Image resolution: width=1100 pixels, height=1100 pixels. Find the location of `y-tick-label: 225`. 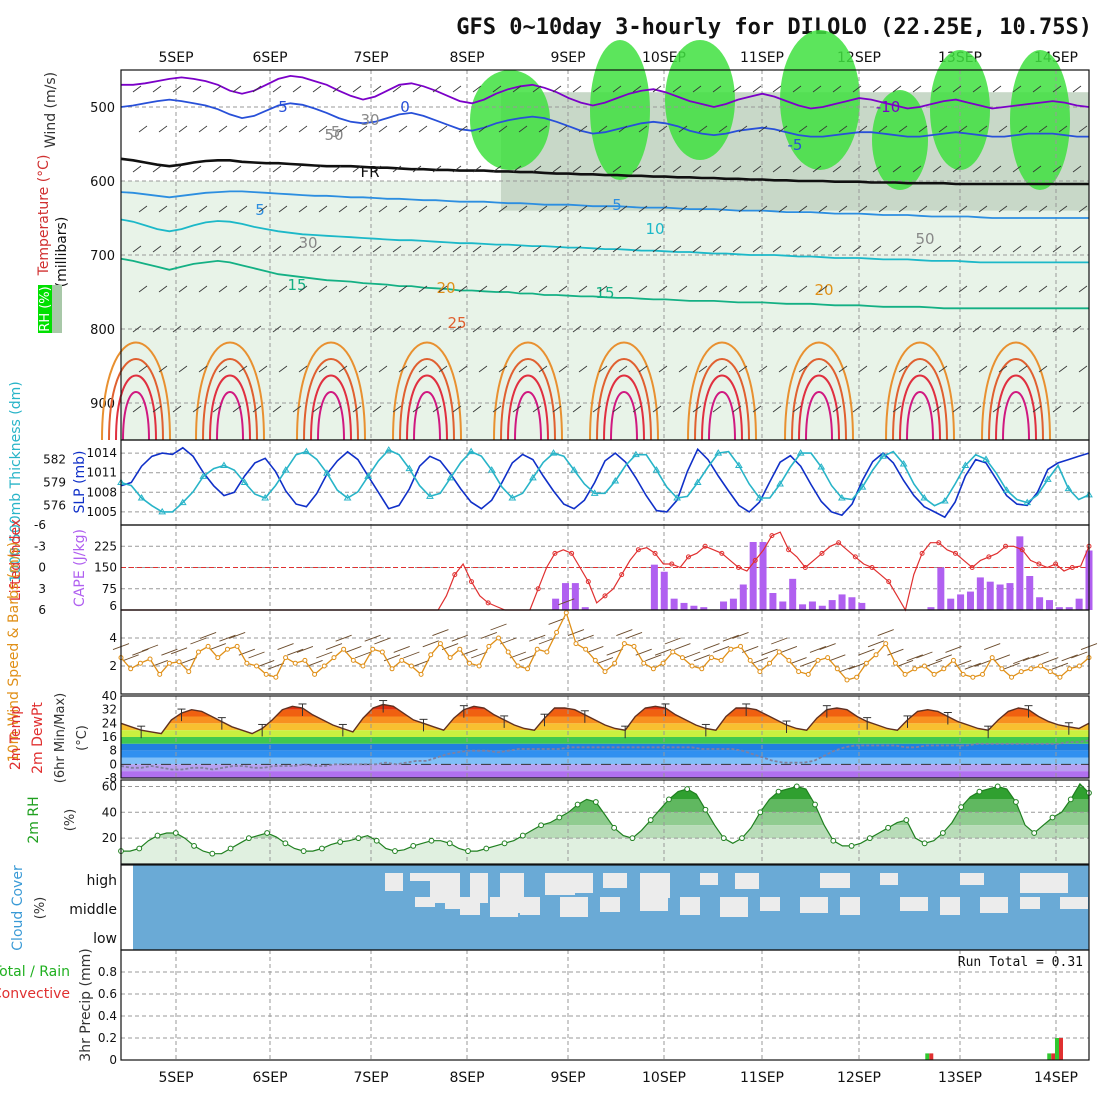

y-tick-label: 225 is located at coordinates (105, 546).